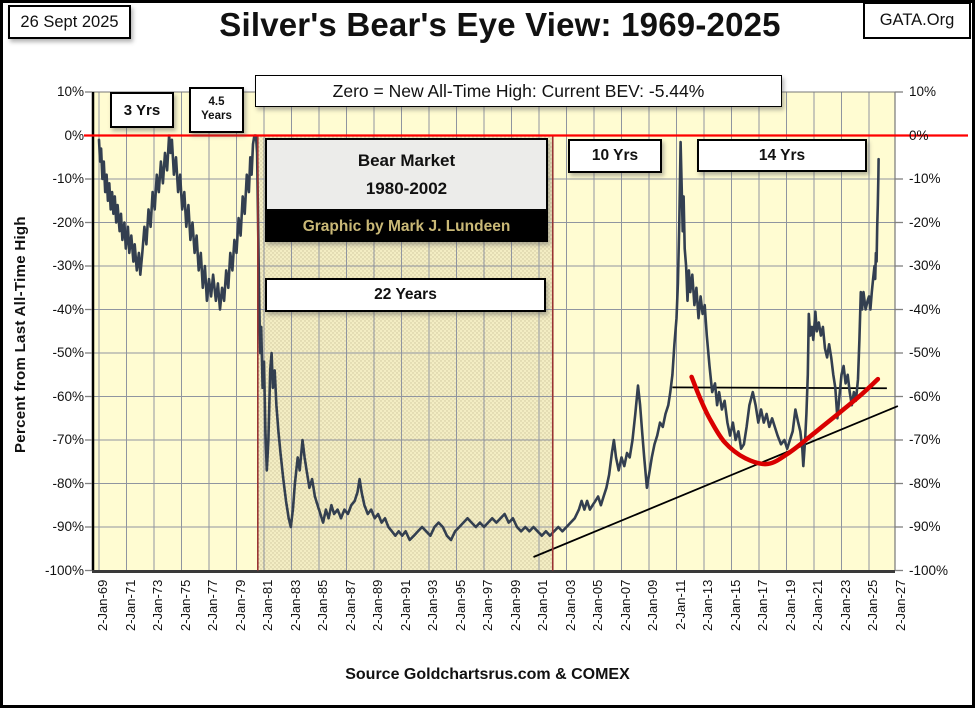 The image size is (975, 708). What do you see at coordinates (130, 606) in the screenshot?
I see `x-tick-label: 2-Jan-71` at bounding box center [130, 606].